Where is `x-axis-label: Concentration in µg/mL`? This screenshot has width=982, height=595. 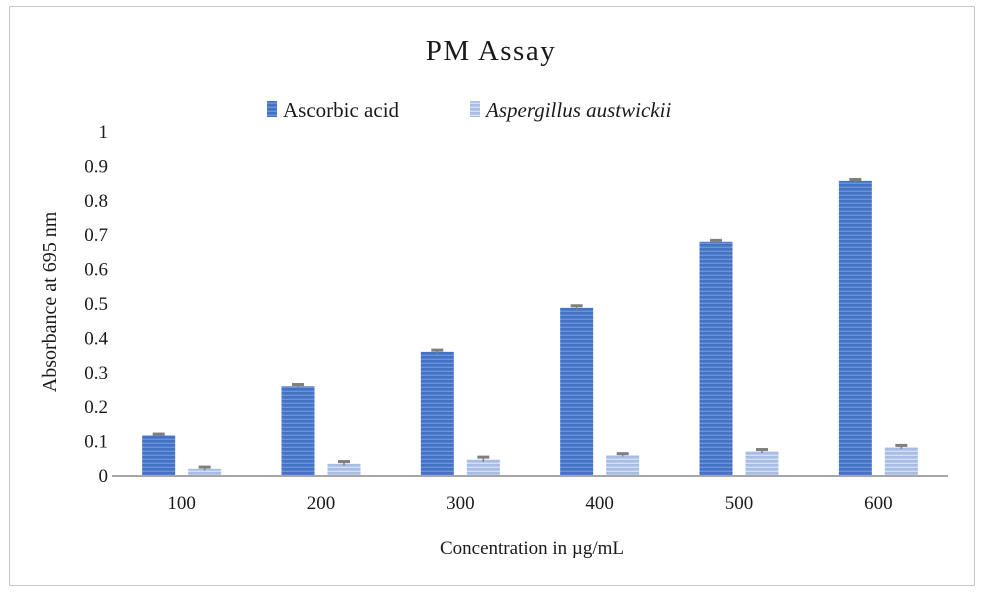 x-axis-label: Concentration in µg/mL is located at coordinates (532, 548).